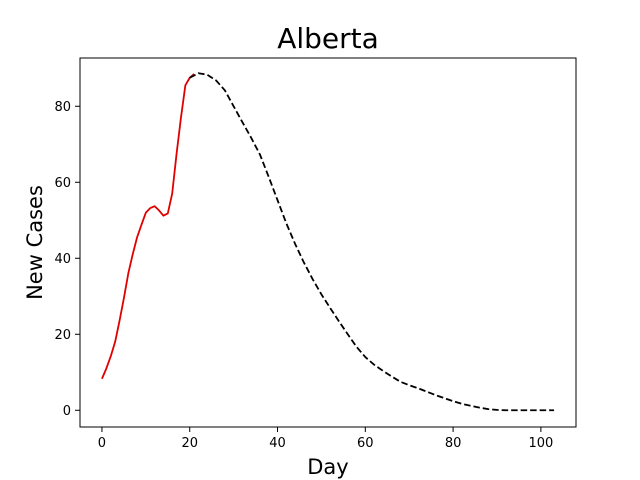 This screenshot has width=640, height=480. I want to click on x-tick-label: 0, so click(102, 443).